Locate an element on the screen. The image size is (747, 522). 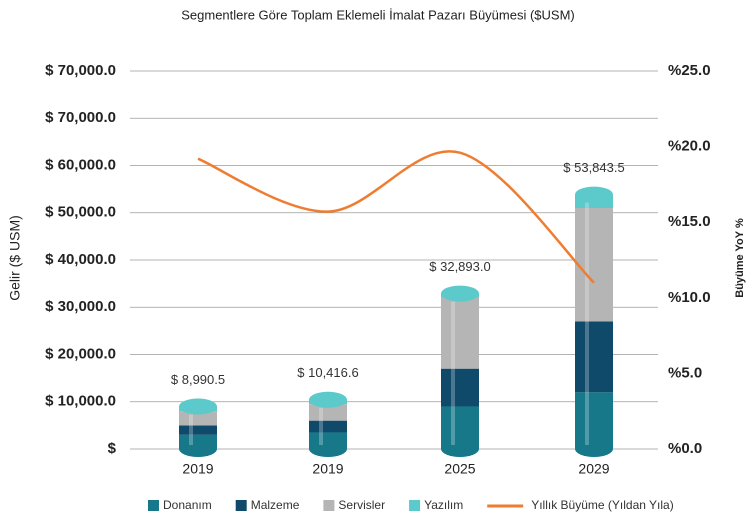
x-tick-label: 2025 is located at coordinates (459, 469).